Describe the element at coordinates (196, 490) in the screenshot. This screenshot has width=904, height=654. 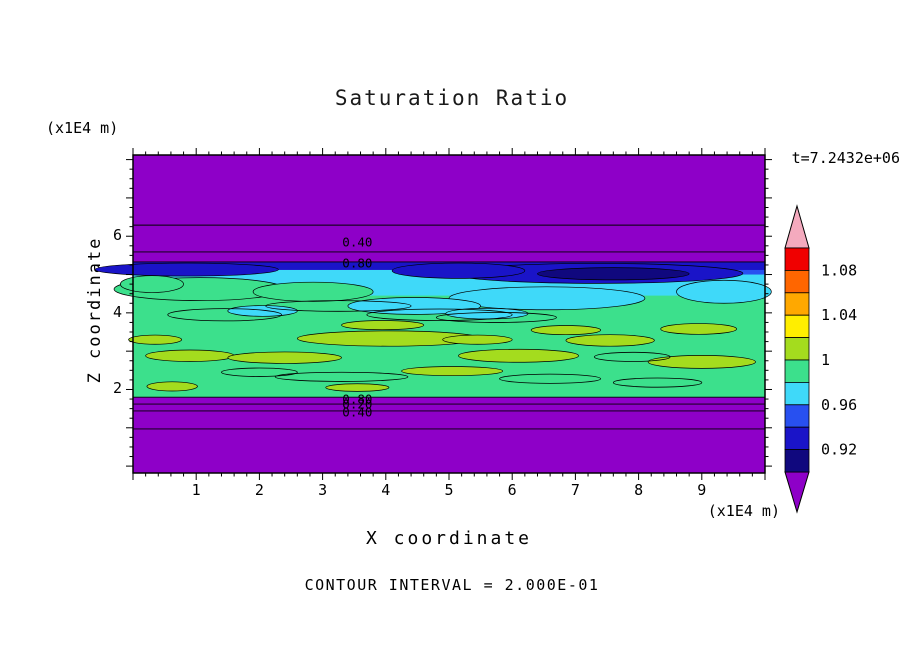
I see `x-tick-label: 1` at that location.